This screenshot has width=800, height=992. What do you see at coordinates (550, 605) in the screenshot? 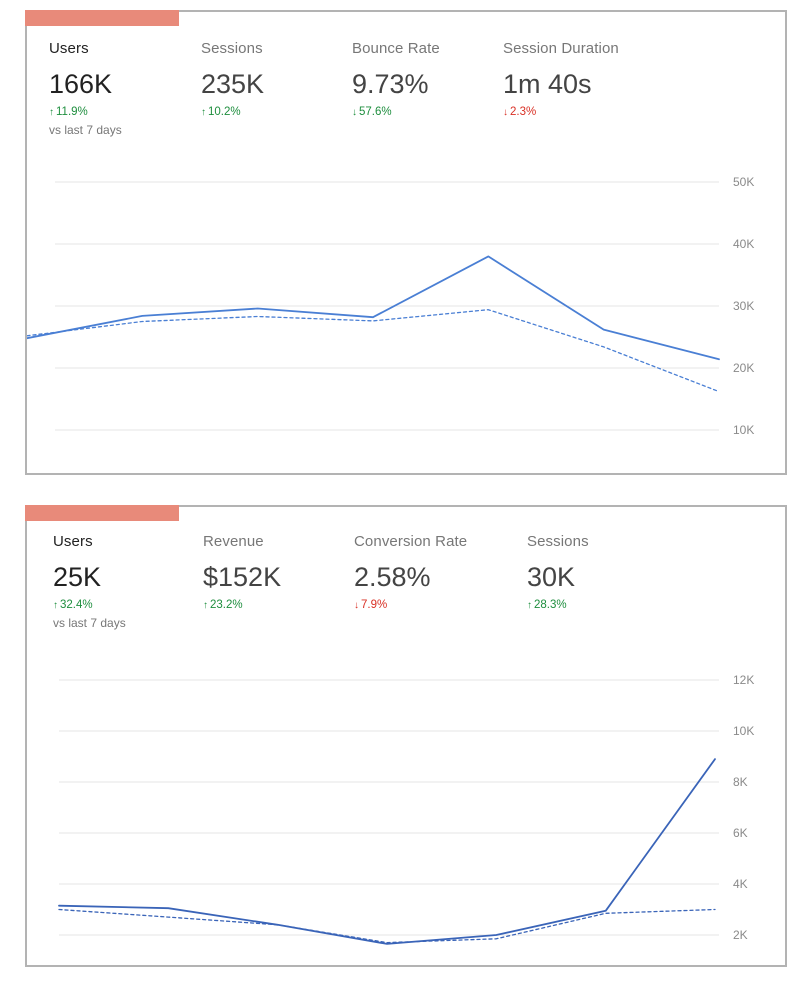
I see `metric-delta-value: 28.3%` at bounding box center [550, 605].